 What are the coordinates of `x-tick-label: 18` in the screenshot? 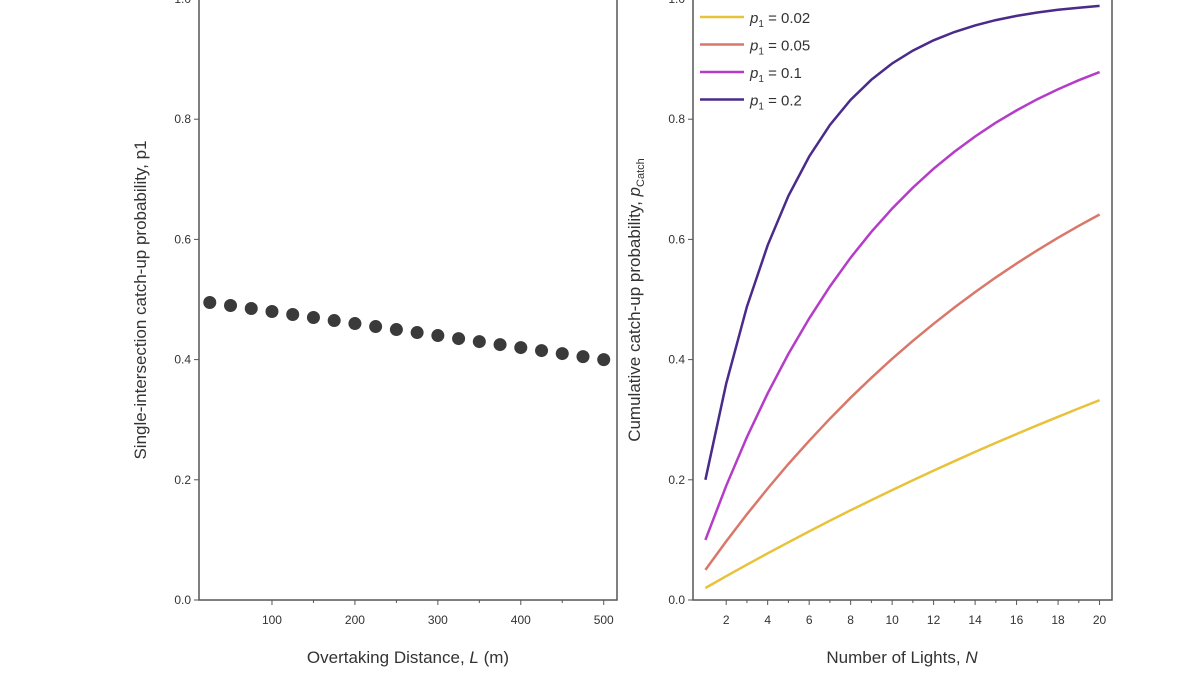 It's located at (1058, 620).